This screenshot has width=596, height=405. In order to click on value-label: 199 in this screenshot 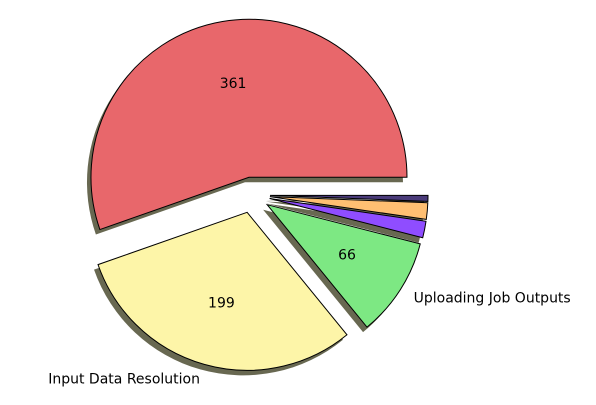, I will do `click(221, 304)`.